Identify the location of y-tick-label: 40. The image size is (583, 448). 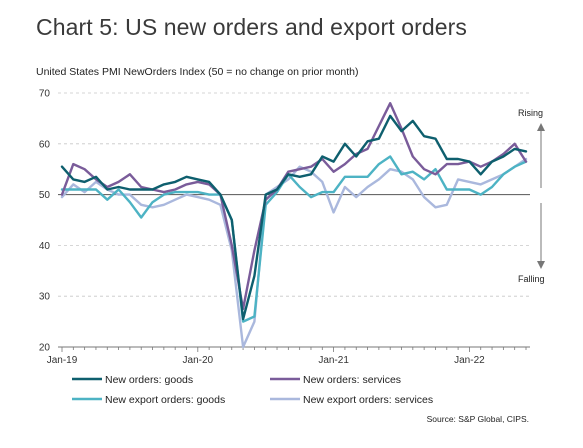
(45, 246).